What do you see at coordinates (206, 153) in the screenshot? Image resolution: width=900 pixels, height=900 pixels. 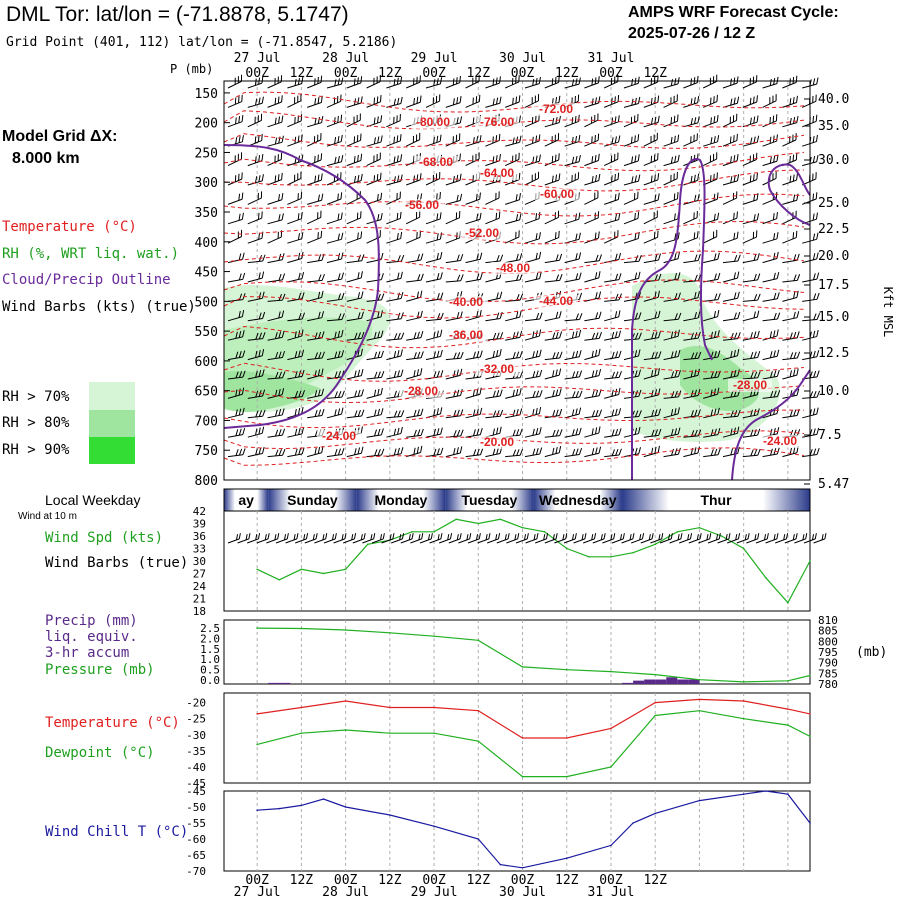 I see `pressure-tick: 250` at bounding box center [206, 153].